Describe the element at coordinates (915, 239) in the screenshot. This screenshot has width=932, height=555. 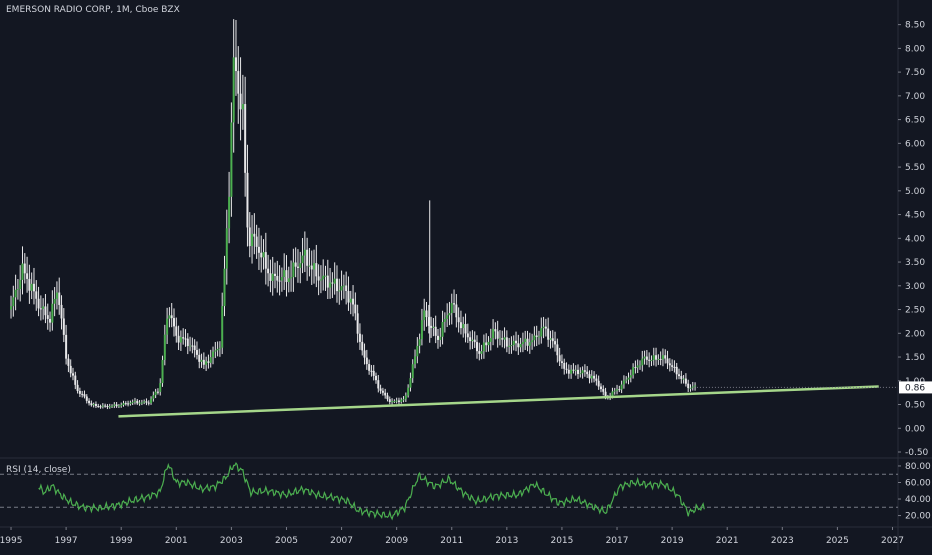
I see `price-tick-label: 4.00` at that location.